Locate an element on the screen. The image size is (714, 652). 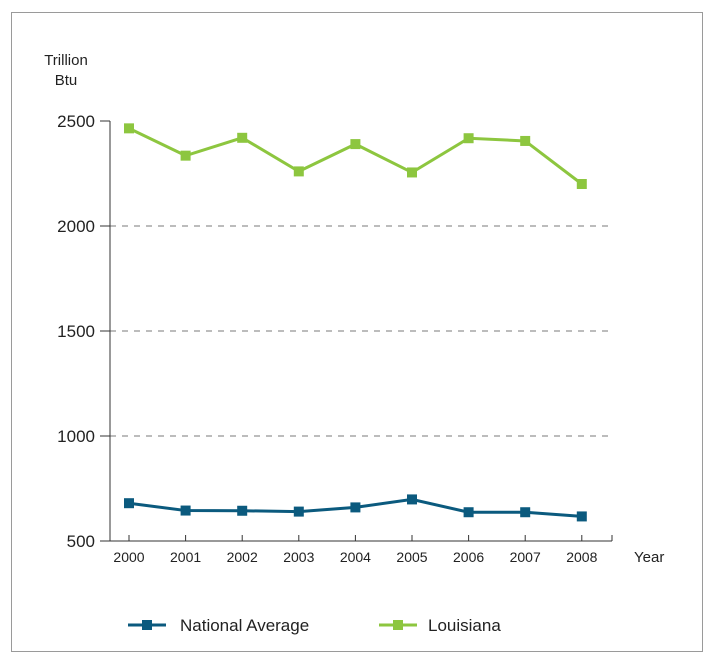
x-tick-label: 2005 is located at coordinates (411, 557).